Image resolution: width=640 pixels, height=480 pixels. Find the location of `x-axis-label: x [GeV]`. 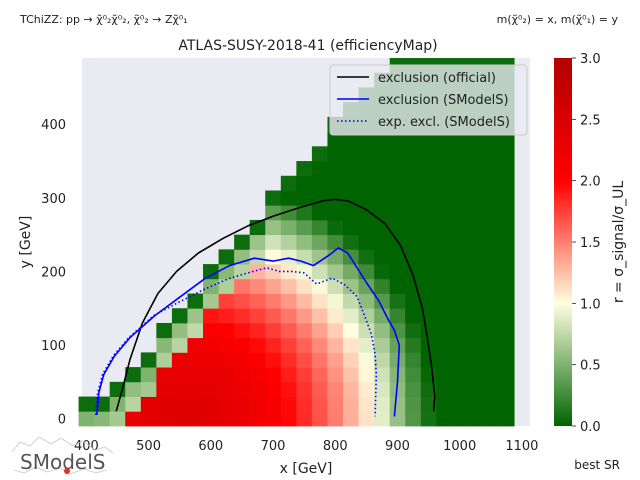

x-axis-label: x [GeV] is located at coordinates (306, 469).